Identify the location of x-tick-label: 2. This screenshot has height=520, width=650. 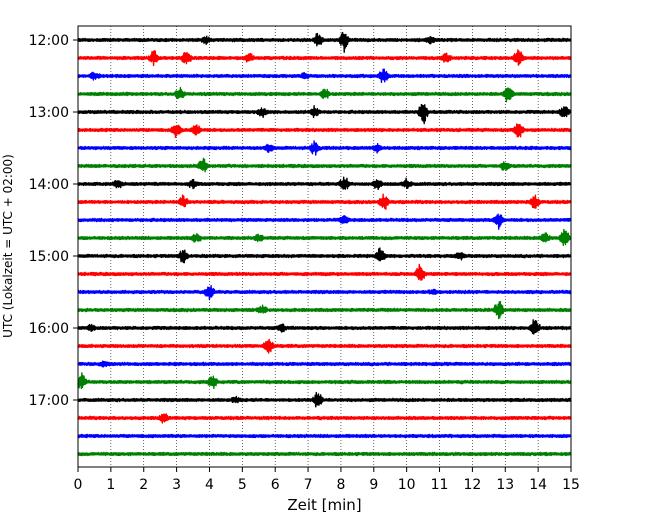
(143, 485).